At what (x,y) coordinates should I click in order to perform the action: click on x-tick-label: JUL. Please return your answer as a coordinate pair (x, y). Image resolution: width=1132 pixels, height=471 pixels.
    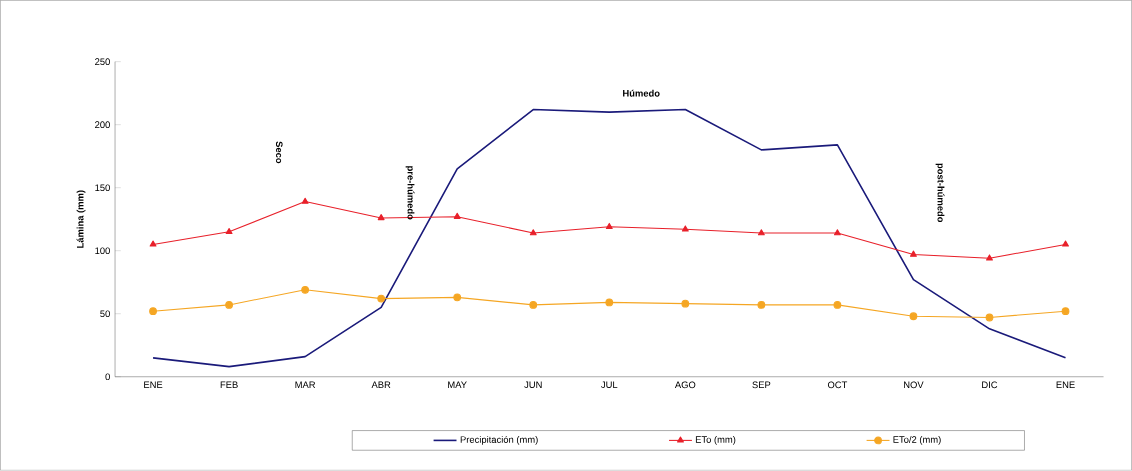
    Looking at the image, I should click on (609, 385).